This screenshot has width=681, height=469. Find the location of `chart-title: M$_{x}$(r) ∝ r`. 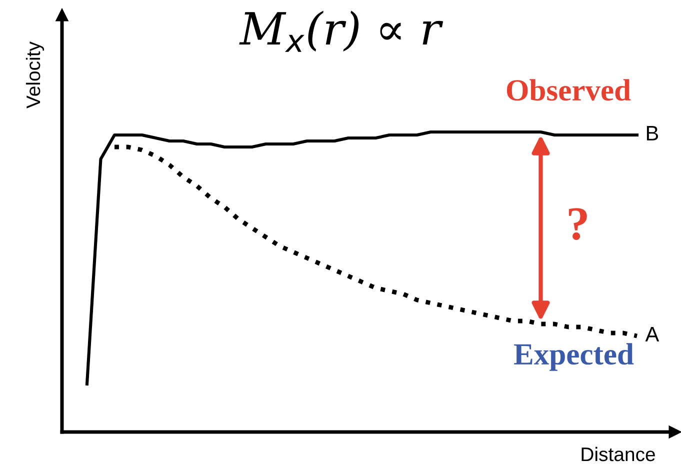

chart-title: M$_{x}$(r) ∝ r is located at coordinates (341, 31).